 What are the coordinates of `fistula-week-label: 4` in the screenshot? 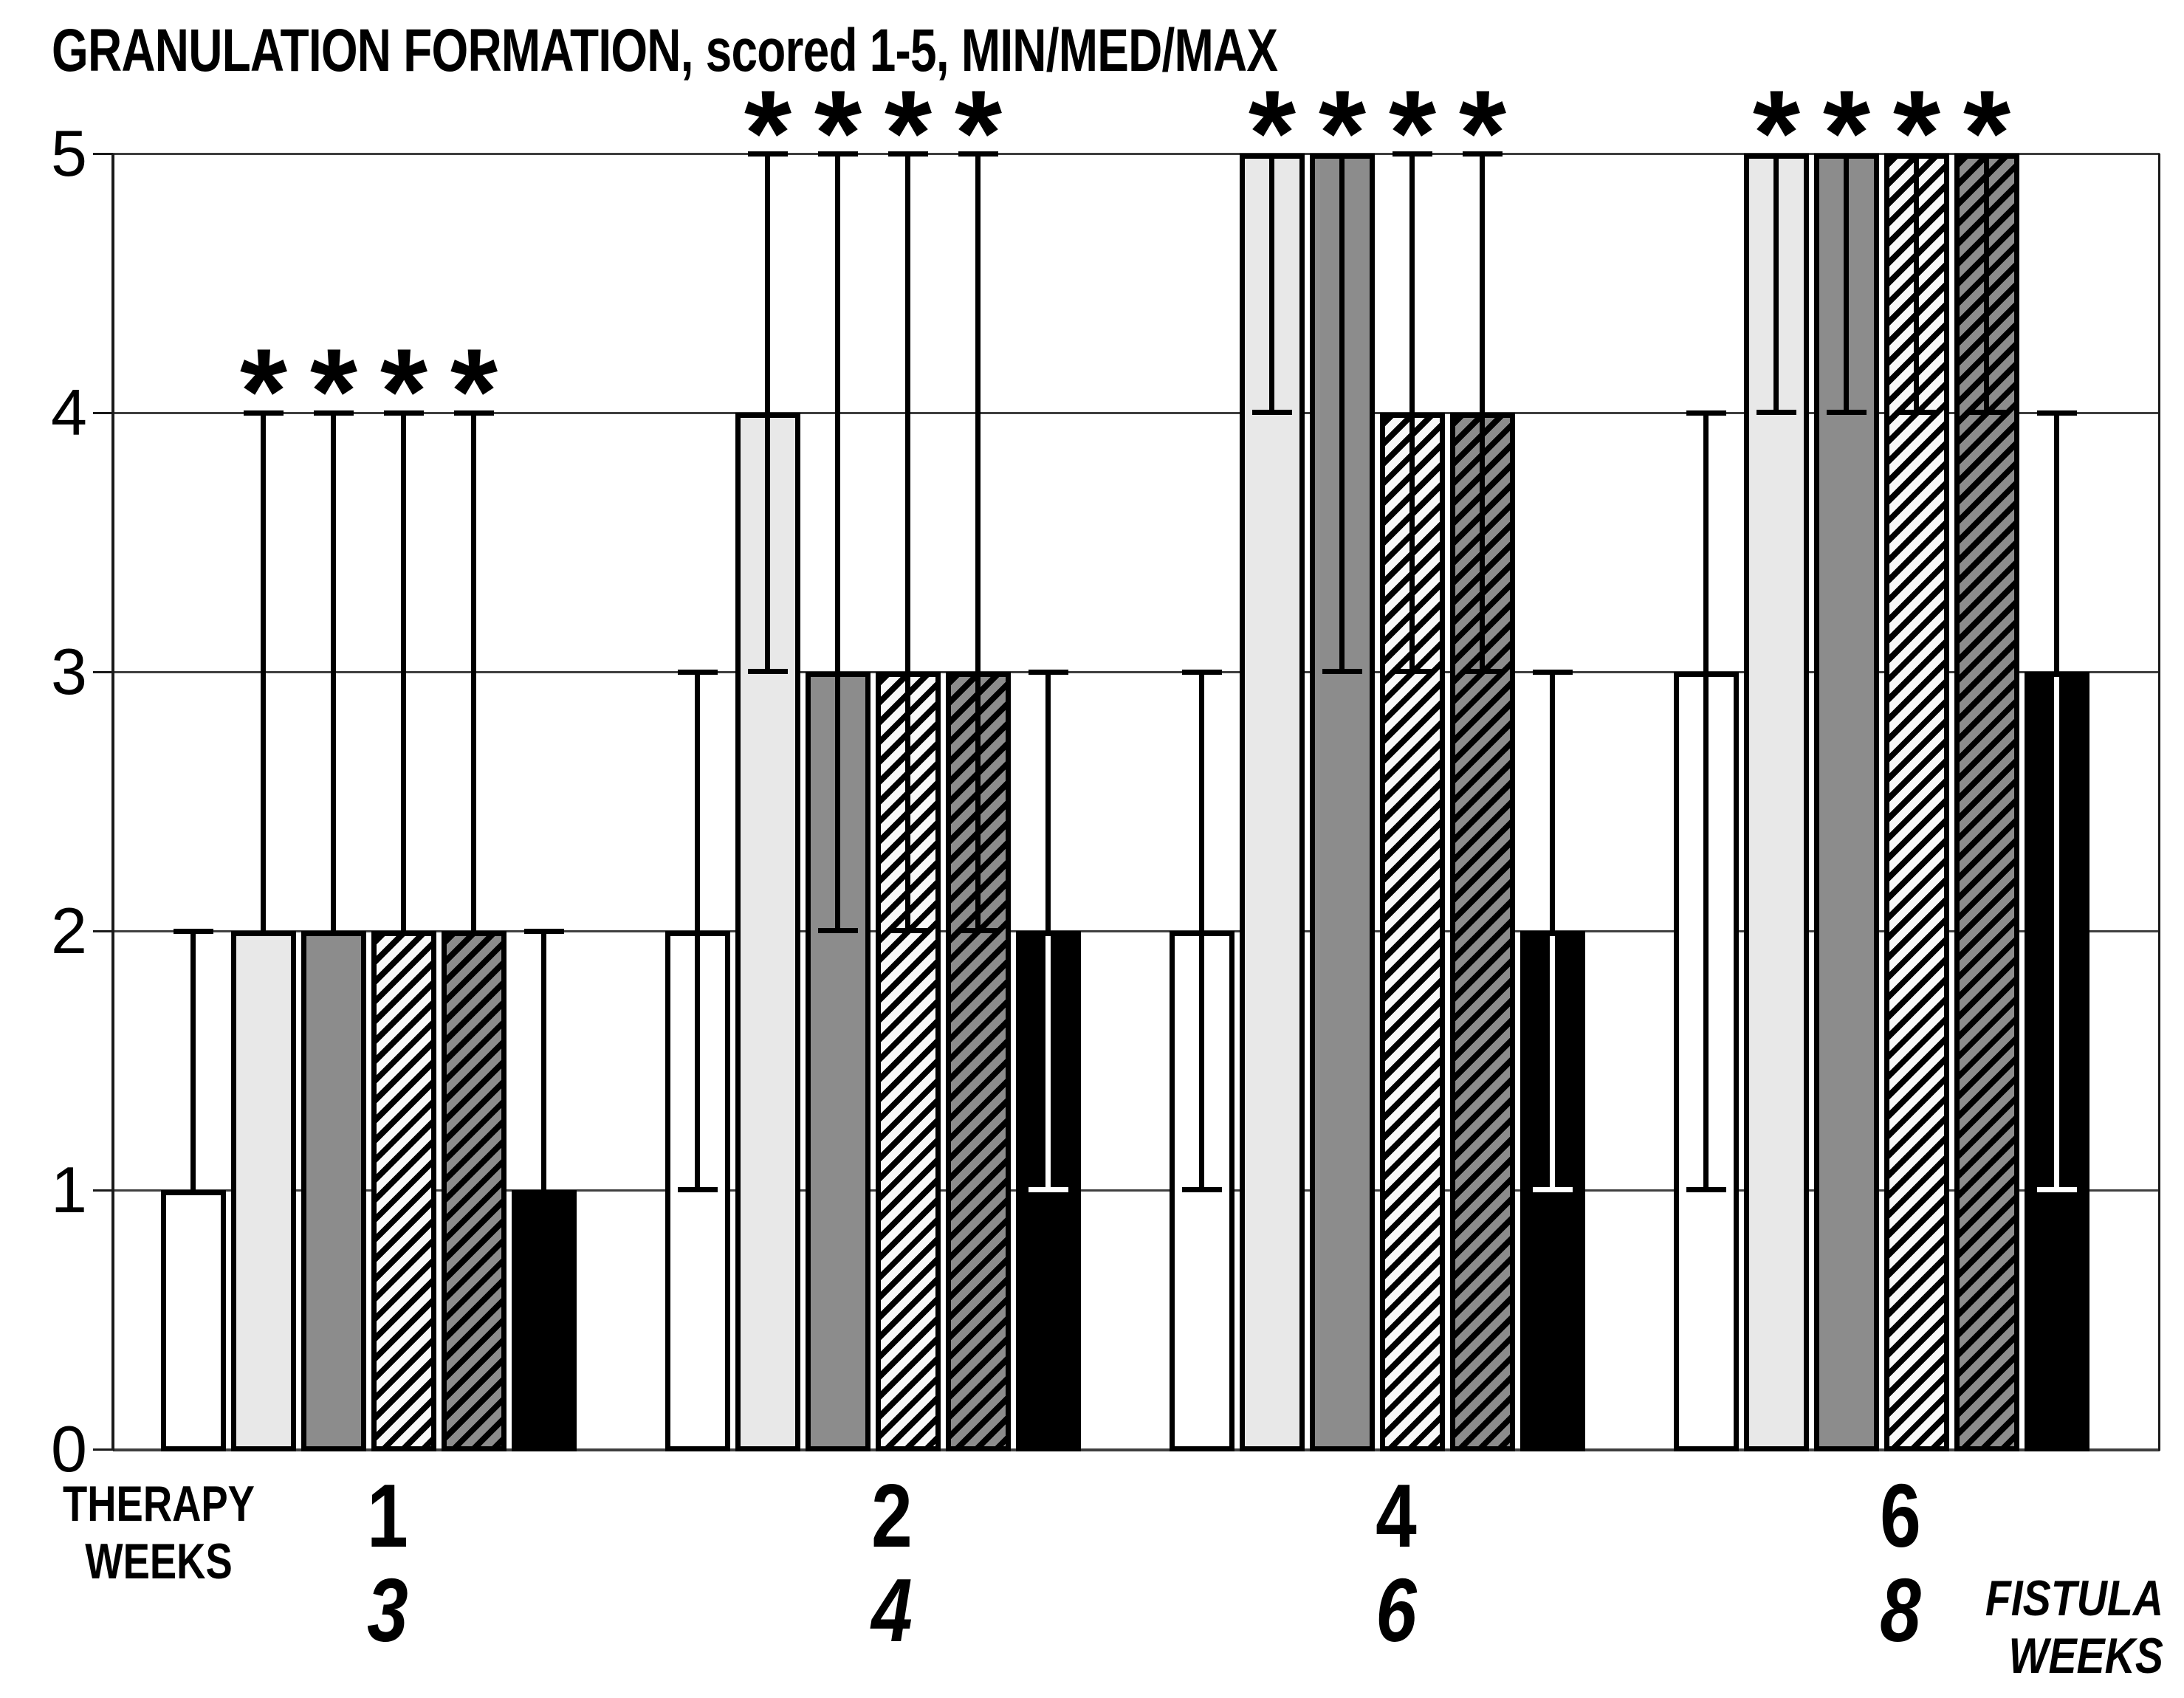 It's located at (892, 1610).